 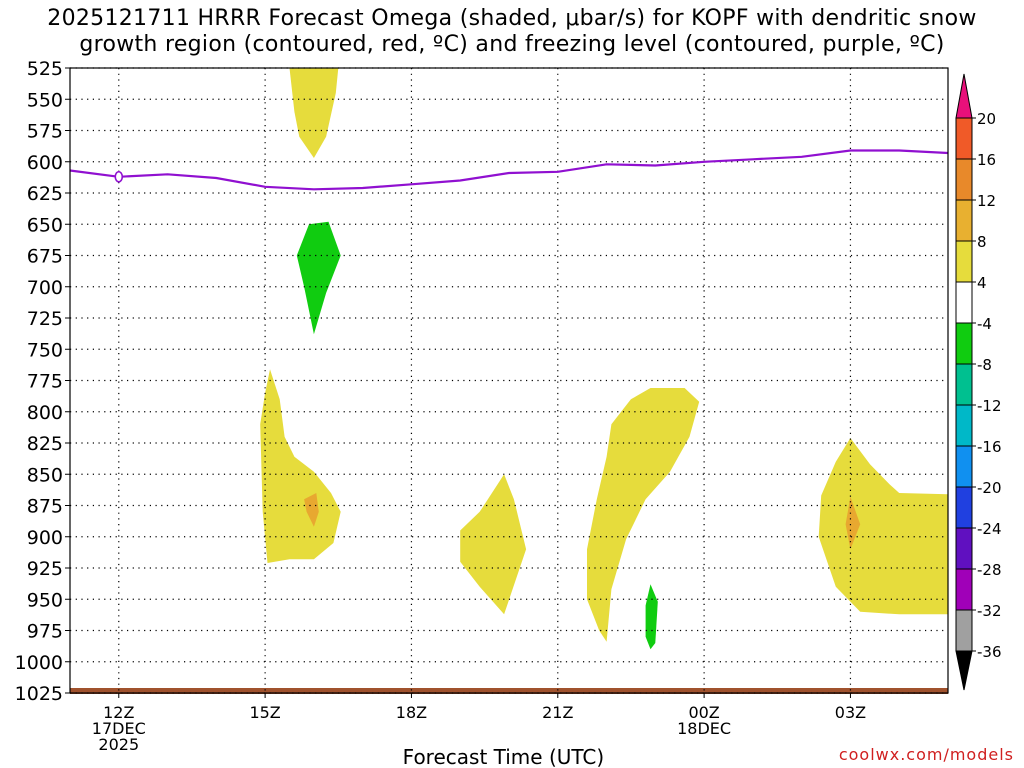 What do you see at coordinates (119, 728) in the screenshot?
I see `x-tick-label-17DEC: 17DEC` at bounding box center [119, 728].